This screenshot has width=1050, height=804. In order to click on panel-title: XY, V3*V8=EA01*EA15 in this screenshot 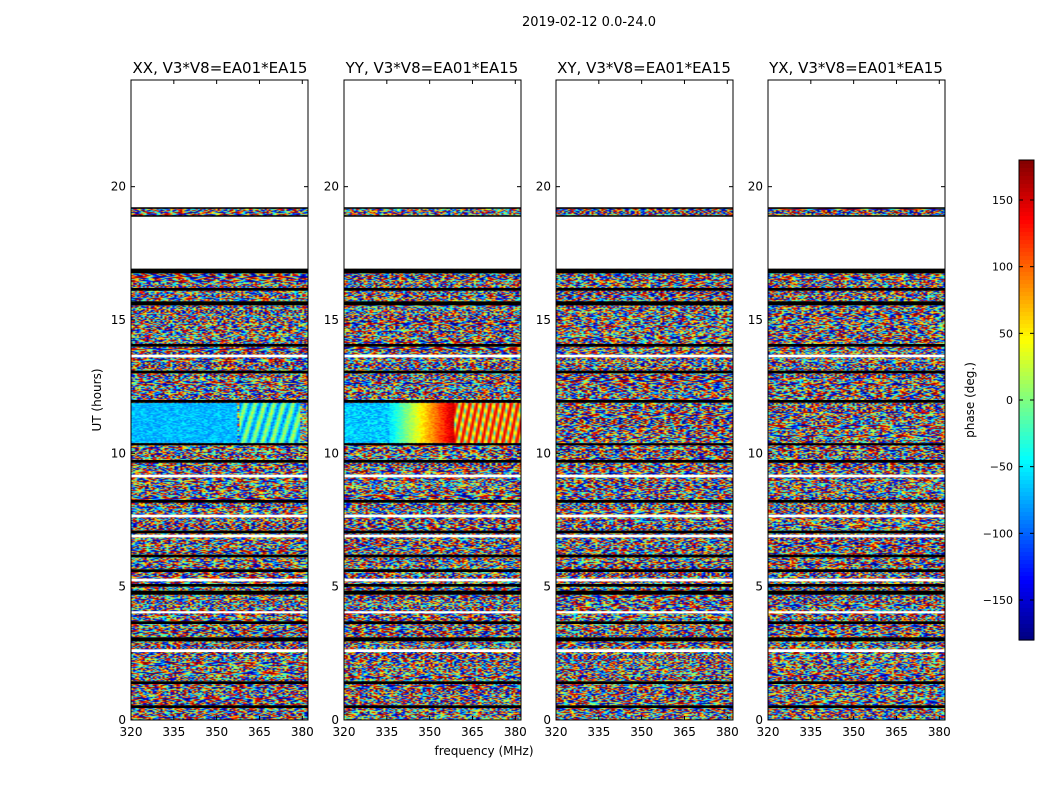, I will do `click(644, 68)`.